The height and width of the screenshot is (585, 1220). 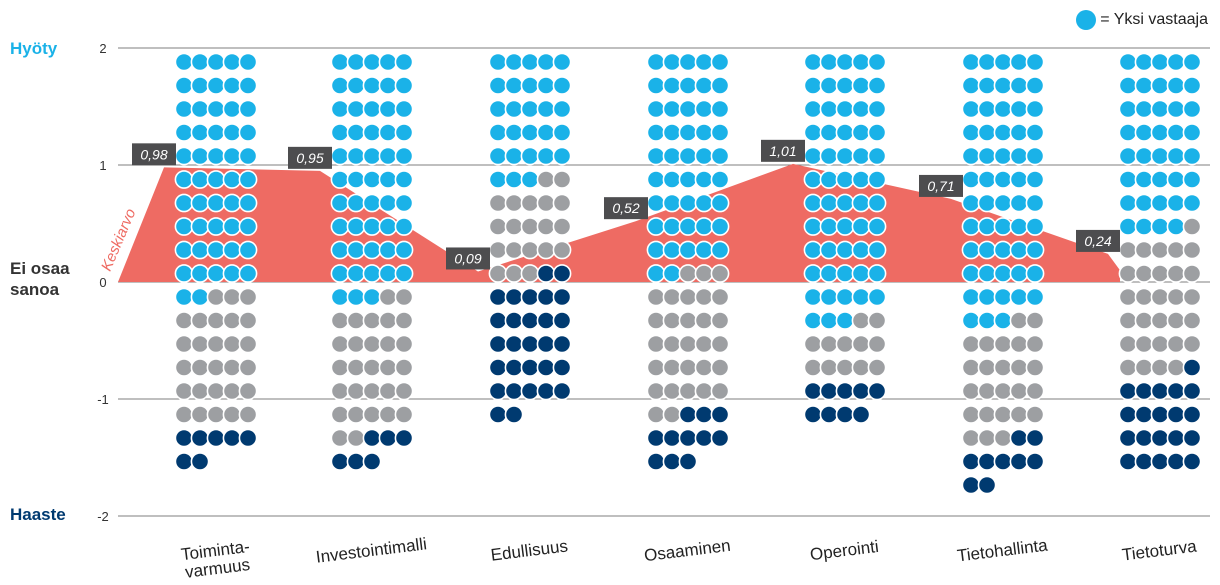 I want to click on value-label: 0,09, so click(x=467, y=258).